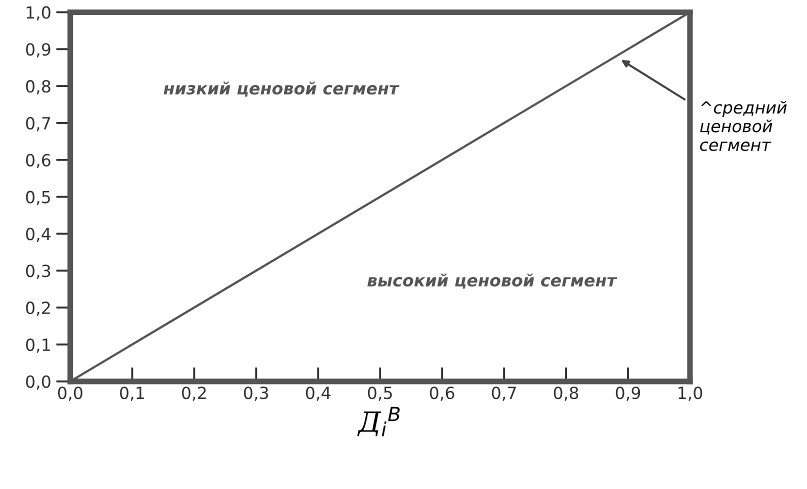 The height and width of the screenshot is (489, 807). What do you see at coordinates (690, 393) in the screenshot?
I see `x-tick-label: 1,0` at bounding box center [690, 393].